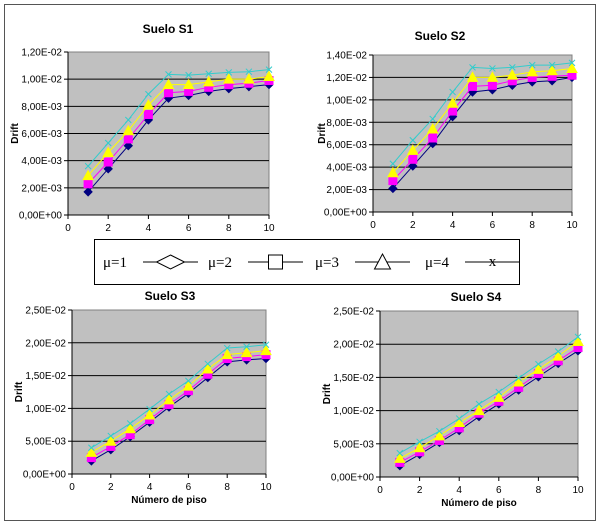 The height and width of the screenshot is (526, 600). I want to click on chart-title: Suelo S1, so click(168, 29).